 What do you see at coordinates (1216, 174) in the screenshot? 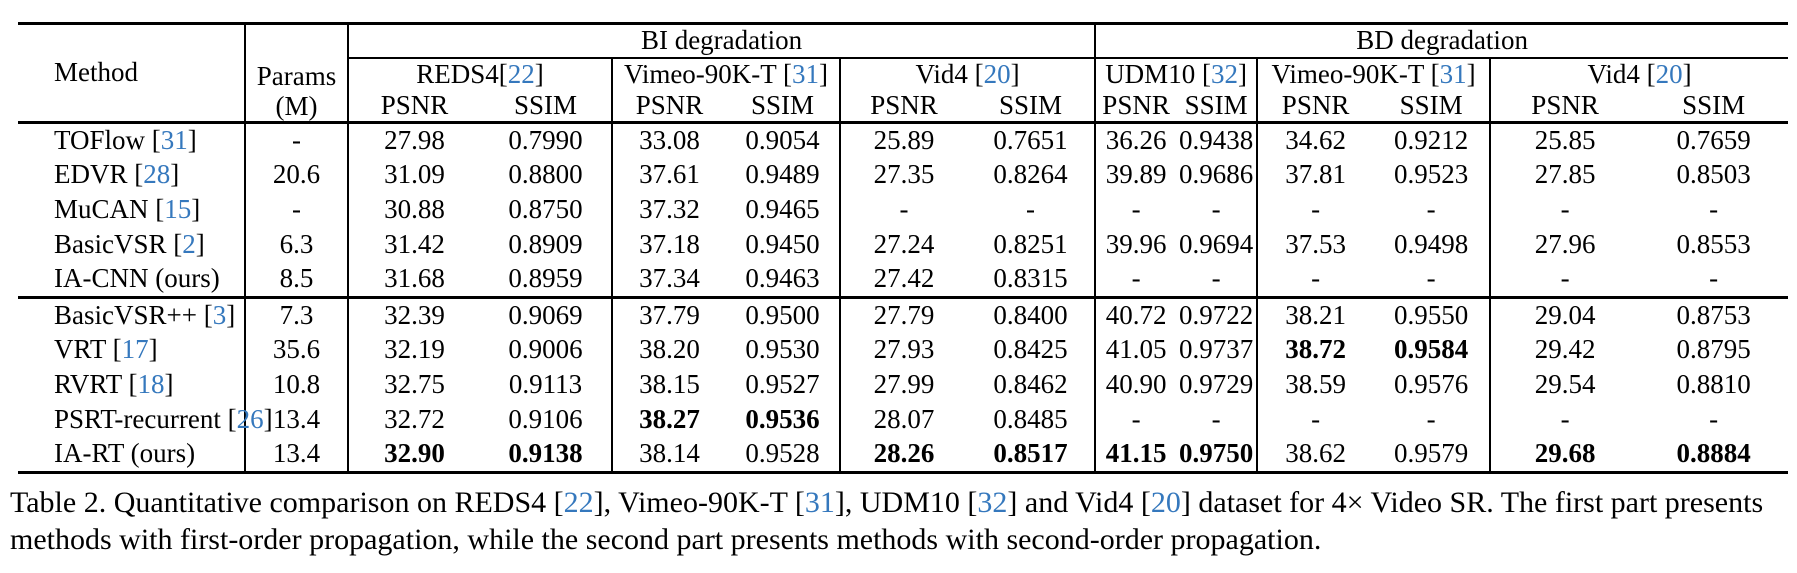
I see `value-cell: 0.9686` at bounding box center [1216, 174].